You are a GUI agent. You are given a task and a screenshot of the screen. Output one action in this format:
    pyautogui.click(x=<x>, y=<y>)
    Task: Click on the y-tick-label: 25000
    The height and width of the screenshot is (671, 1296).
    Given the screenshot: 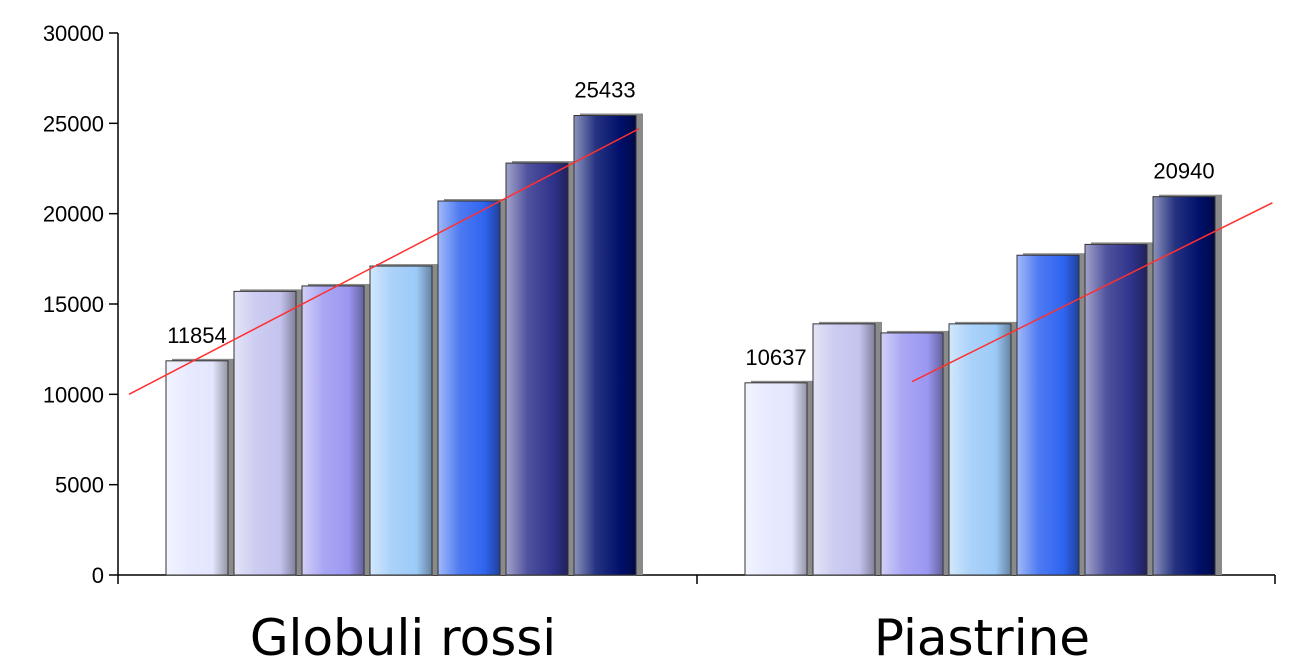 What is the action you would take?
    pyautogui.click(x=73, y=123)
    